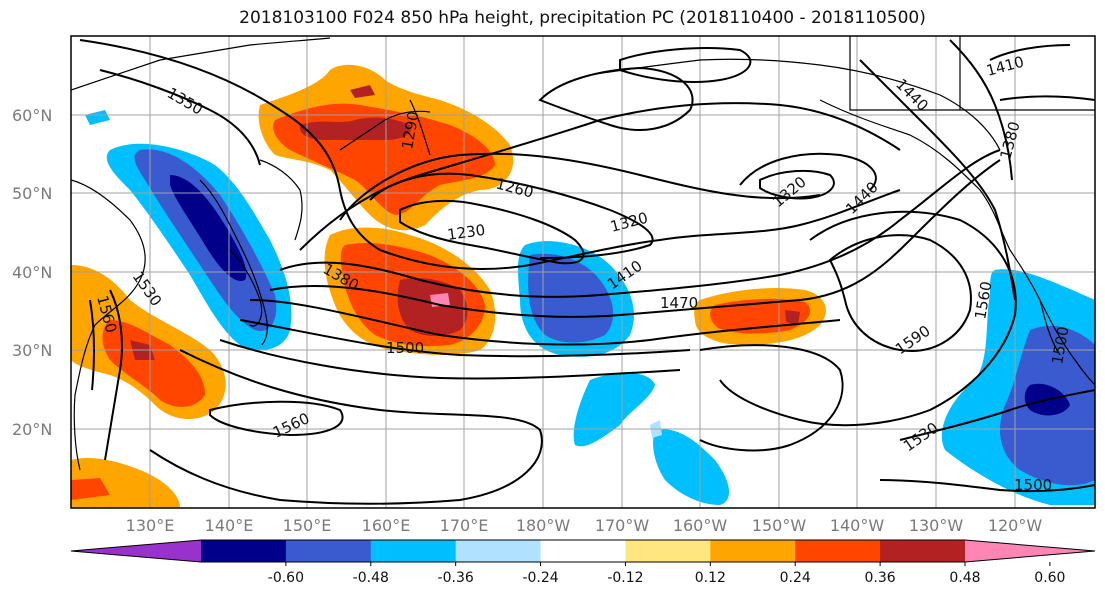  I want to click on colorbar-tick-label: -0.36, so click(456, 578).